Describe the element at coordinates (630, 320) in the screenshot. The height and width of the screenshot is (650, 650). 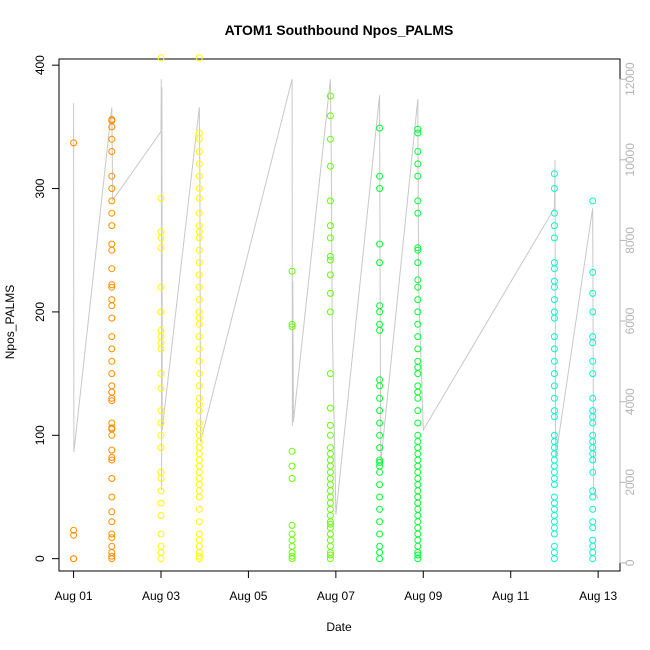
I see `right-y-tick-label: 6000` at that location.